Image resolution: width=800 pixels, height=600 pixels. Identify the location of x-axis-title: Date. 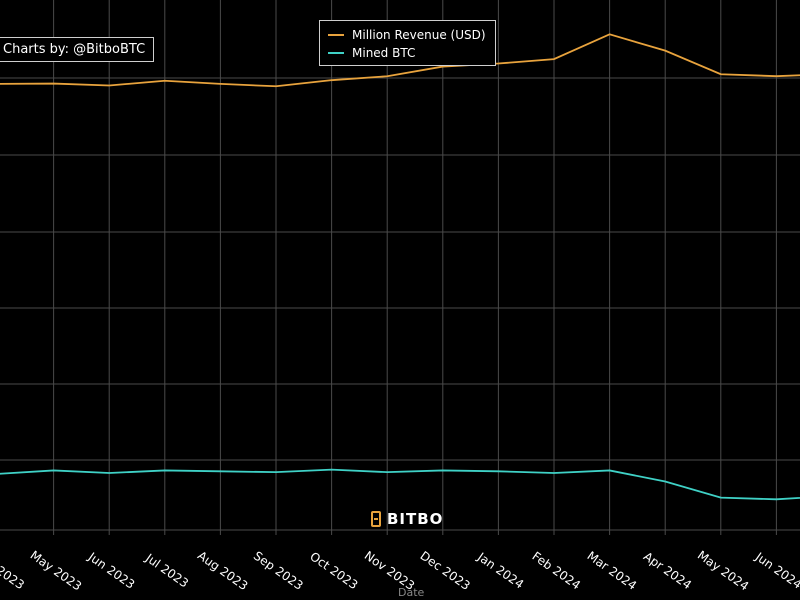
(411, 592).